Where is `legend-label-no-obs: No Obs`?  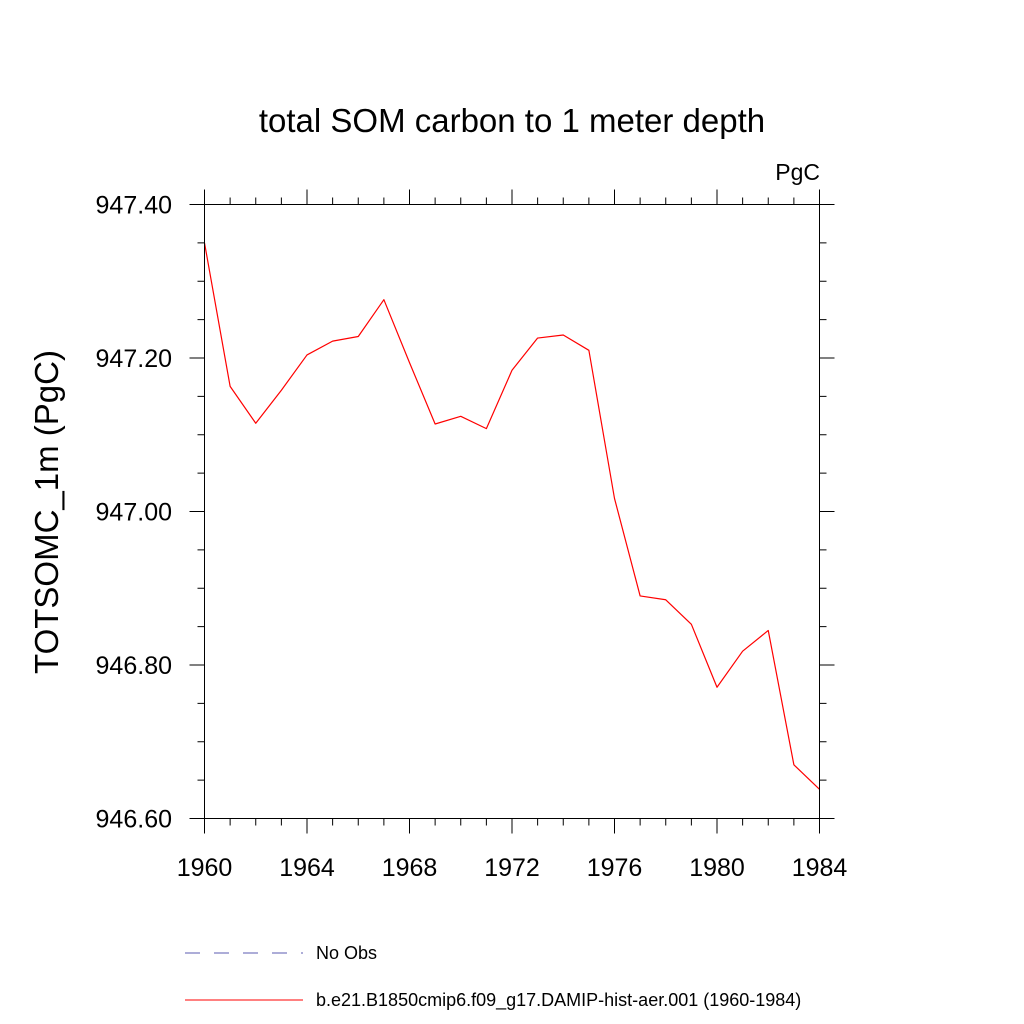
legend-label-no-obs: No Obs is located at coordinates (346, 953).